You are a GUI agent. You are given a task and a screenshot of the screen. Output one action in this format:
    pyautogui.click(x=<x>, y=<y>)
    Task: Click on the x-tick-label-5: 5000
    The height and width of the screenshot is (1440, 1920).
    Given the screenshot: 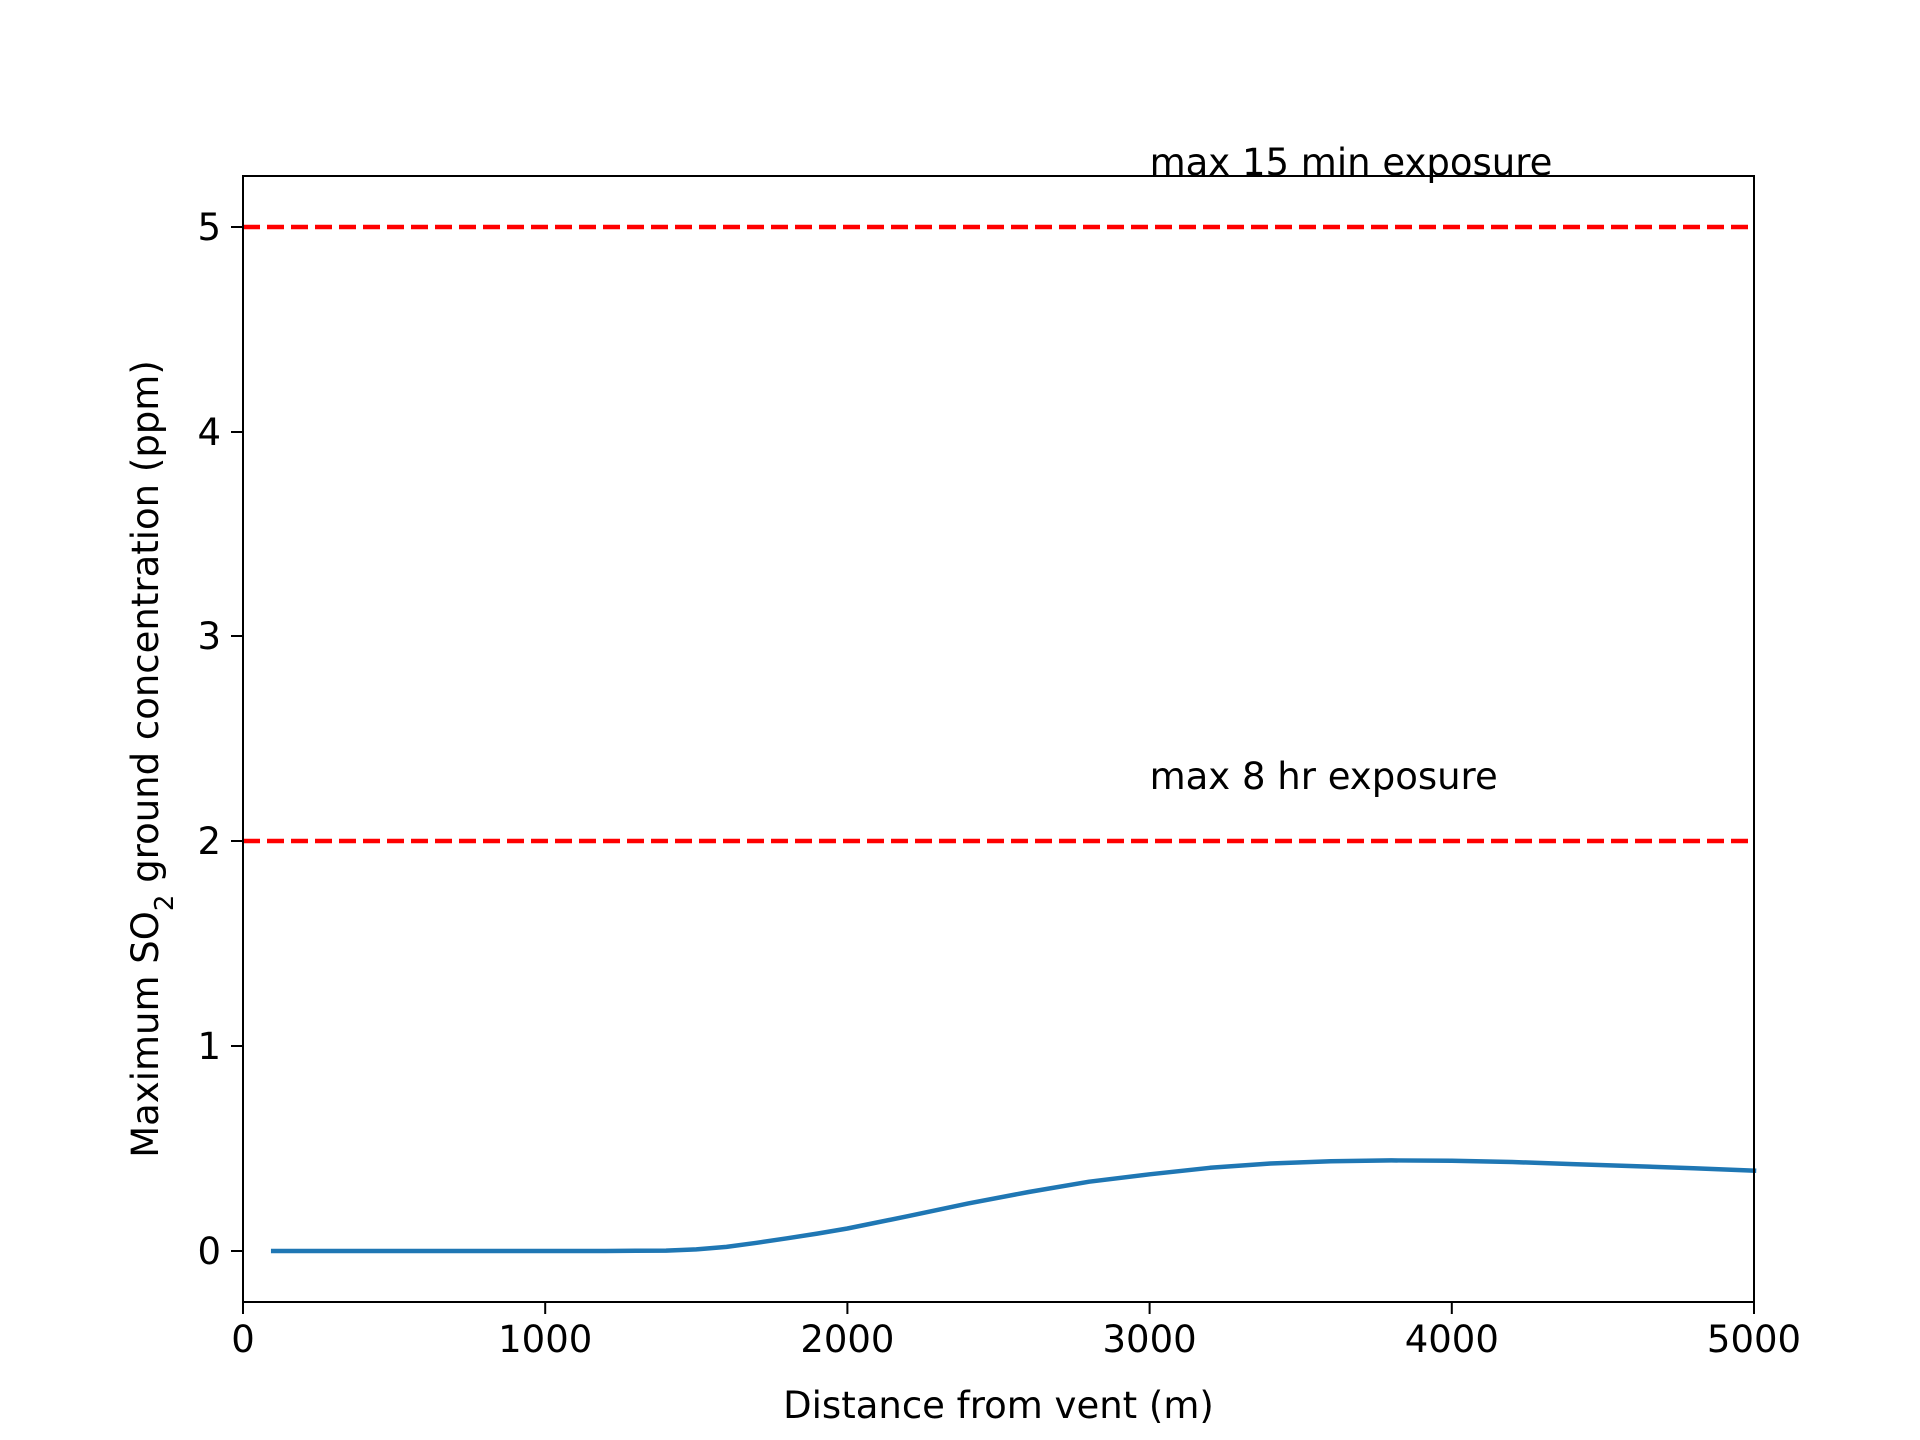 What is the action you would take?
    pyautogui.click(x=1754, y=1339)
    